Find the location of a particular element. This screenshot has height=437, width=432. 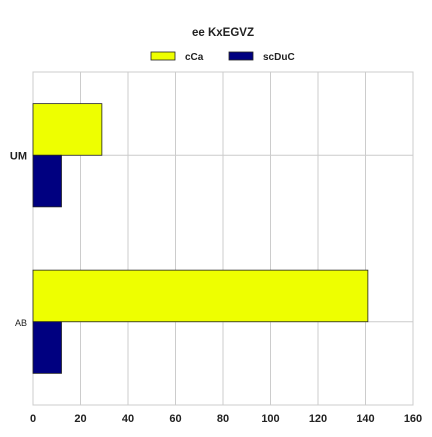

legend-label-scDuC: scDuC is located at coordinates (279, 57).